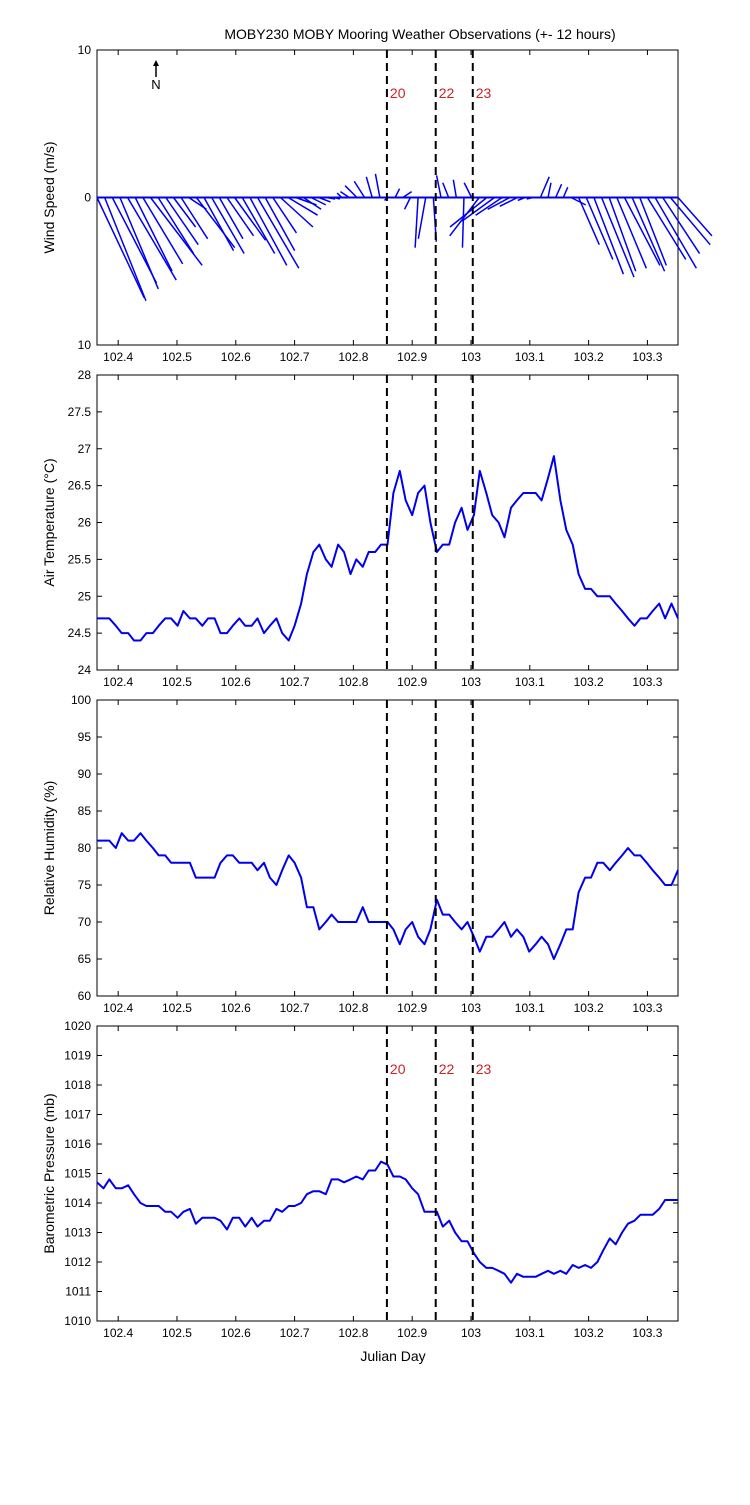 The image size is (750, 1505). What do you see at coordinates (155, 84) in the screenshot?
I see `north-label: N` at bounding box center [155, 84].